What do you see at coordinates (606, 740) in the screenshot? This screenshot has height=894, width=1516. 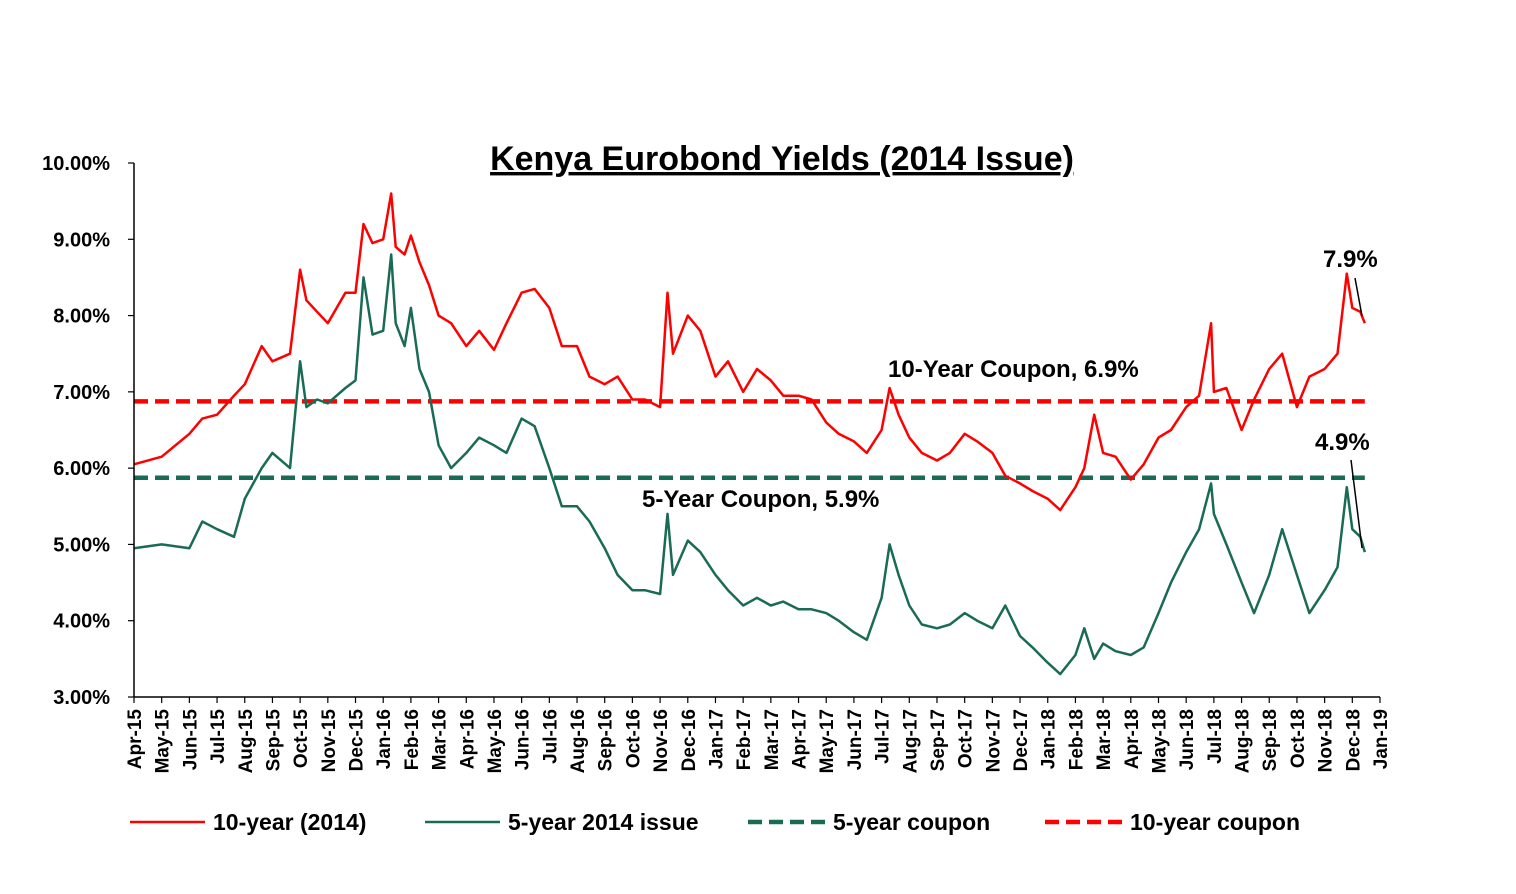 I see `x-tick-label: Sep-16` at bounding box center [606, 740].